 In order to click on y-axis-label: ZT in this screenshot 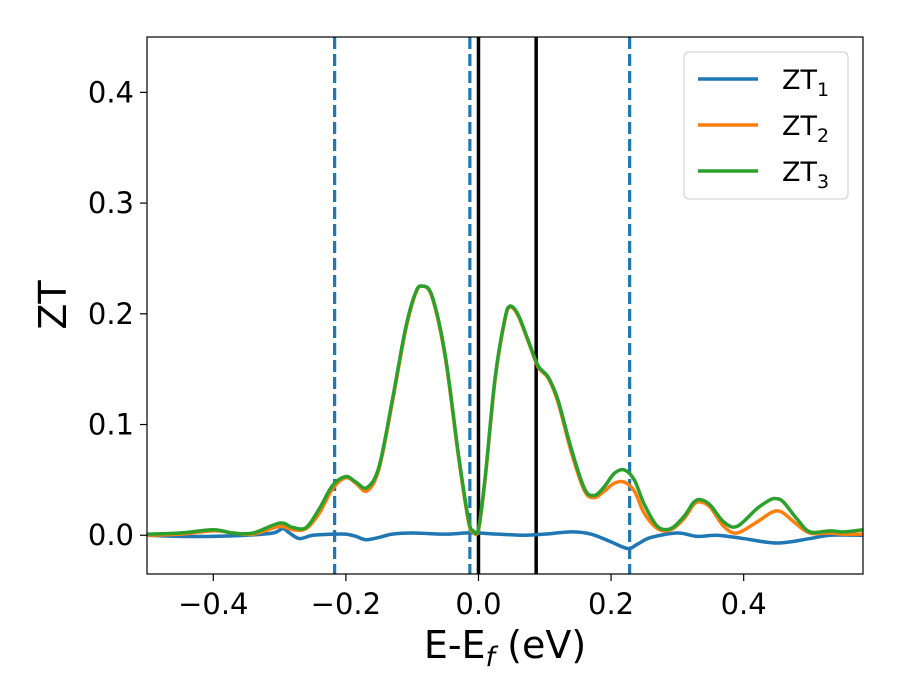, I will do `click(53, 305)`.